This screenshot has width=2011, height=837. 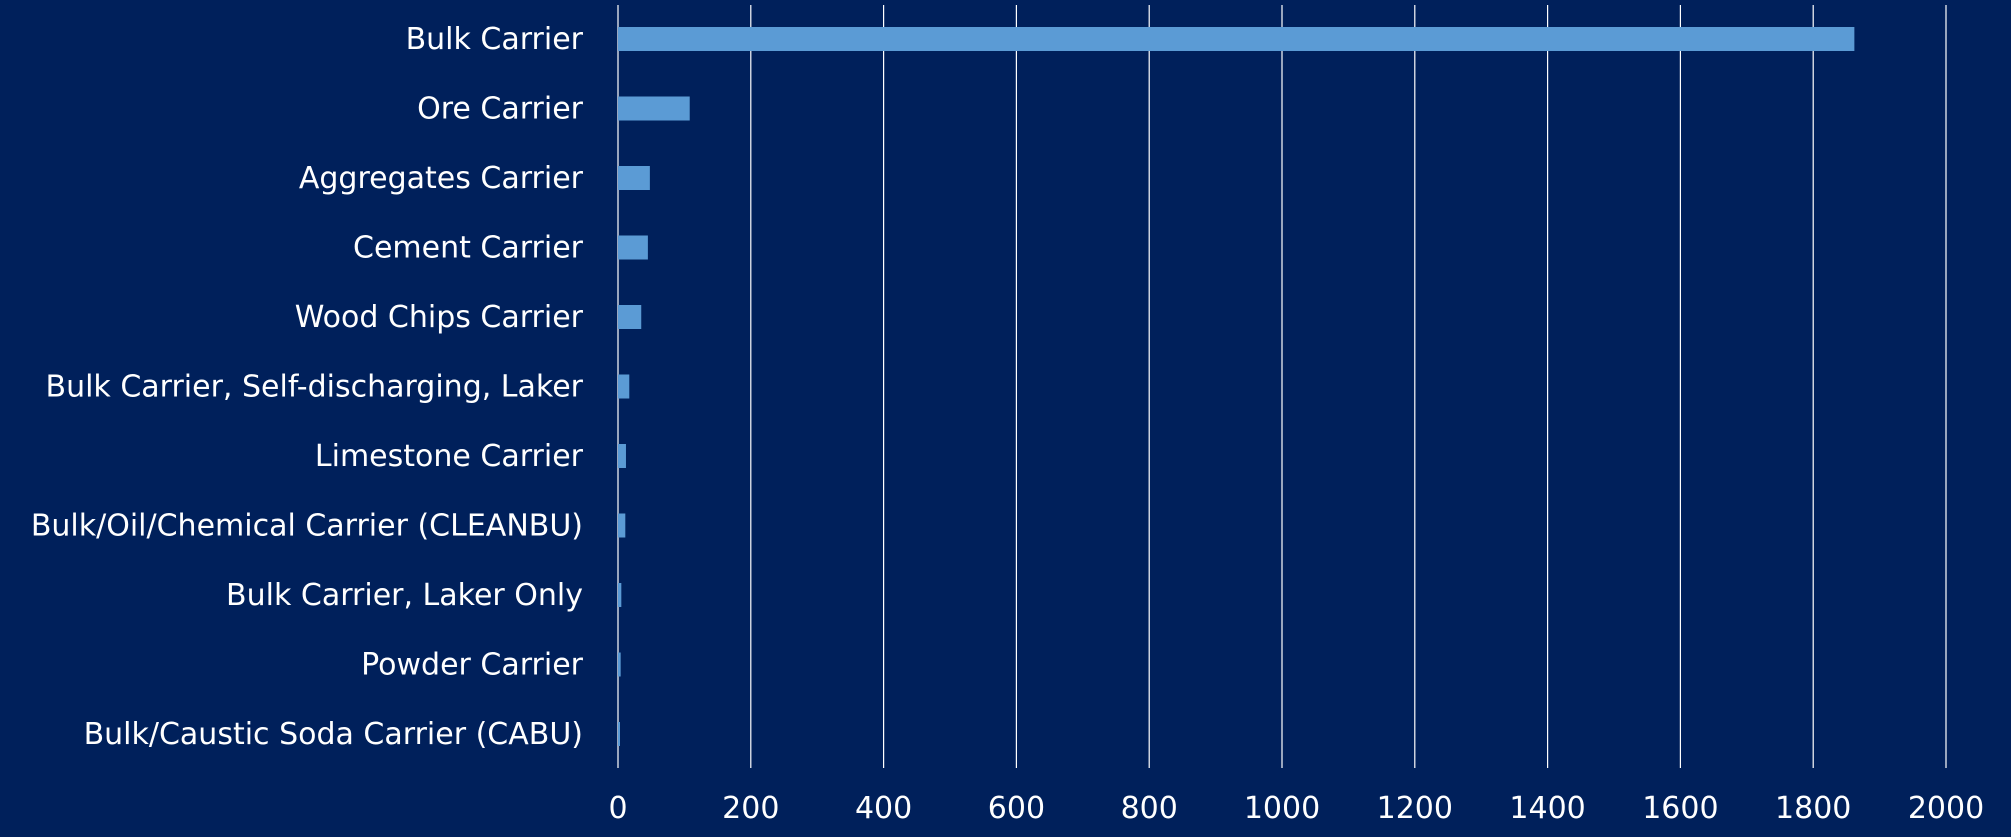 What do you see at coordinates (495, 39) in the screenshot?
I see `category-label: Bulk Carrier` at bounding box center [495, 39].